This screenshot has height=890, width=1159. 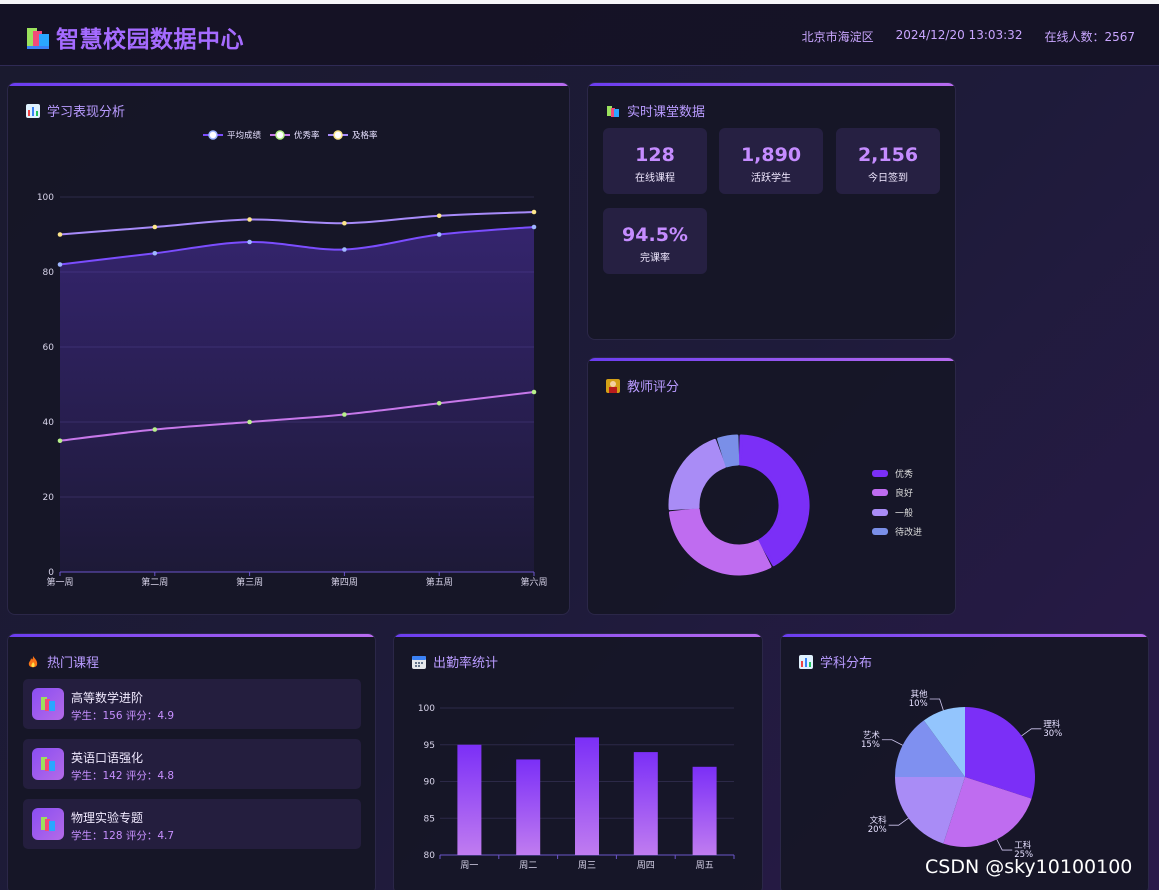 I want to click on page-title: 智慧校园数据中心, so click(x=150, y=40).